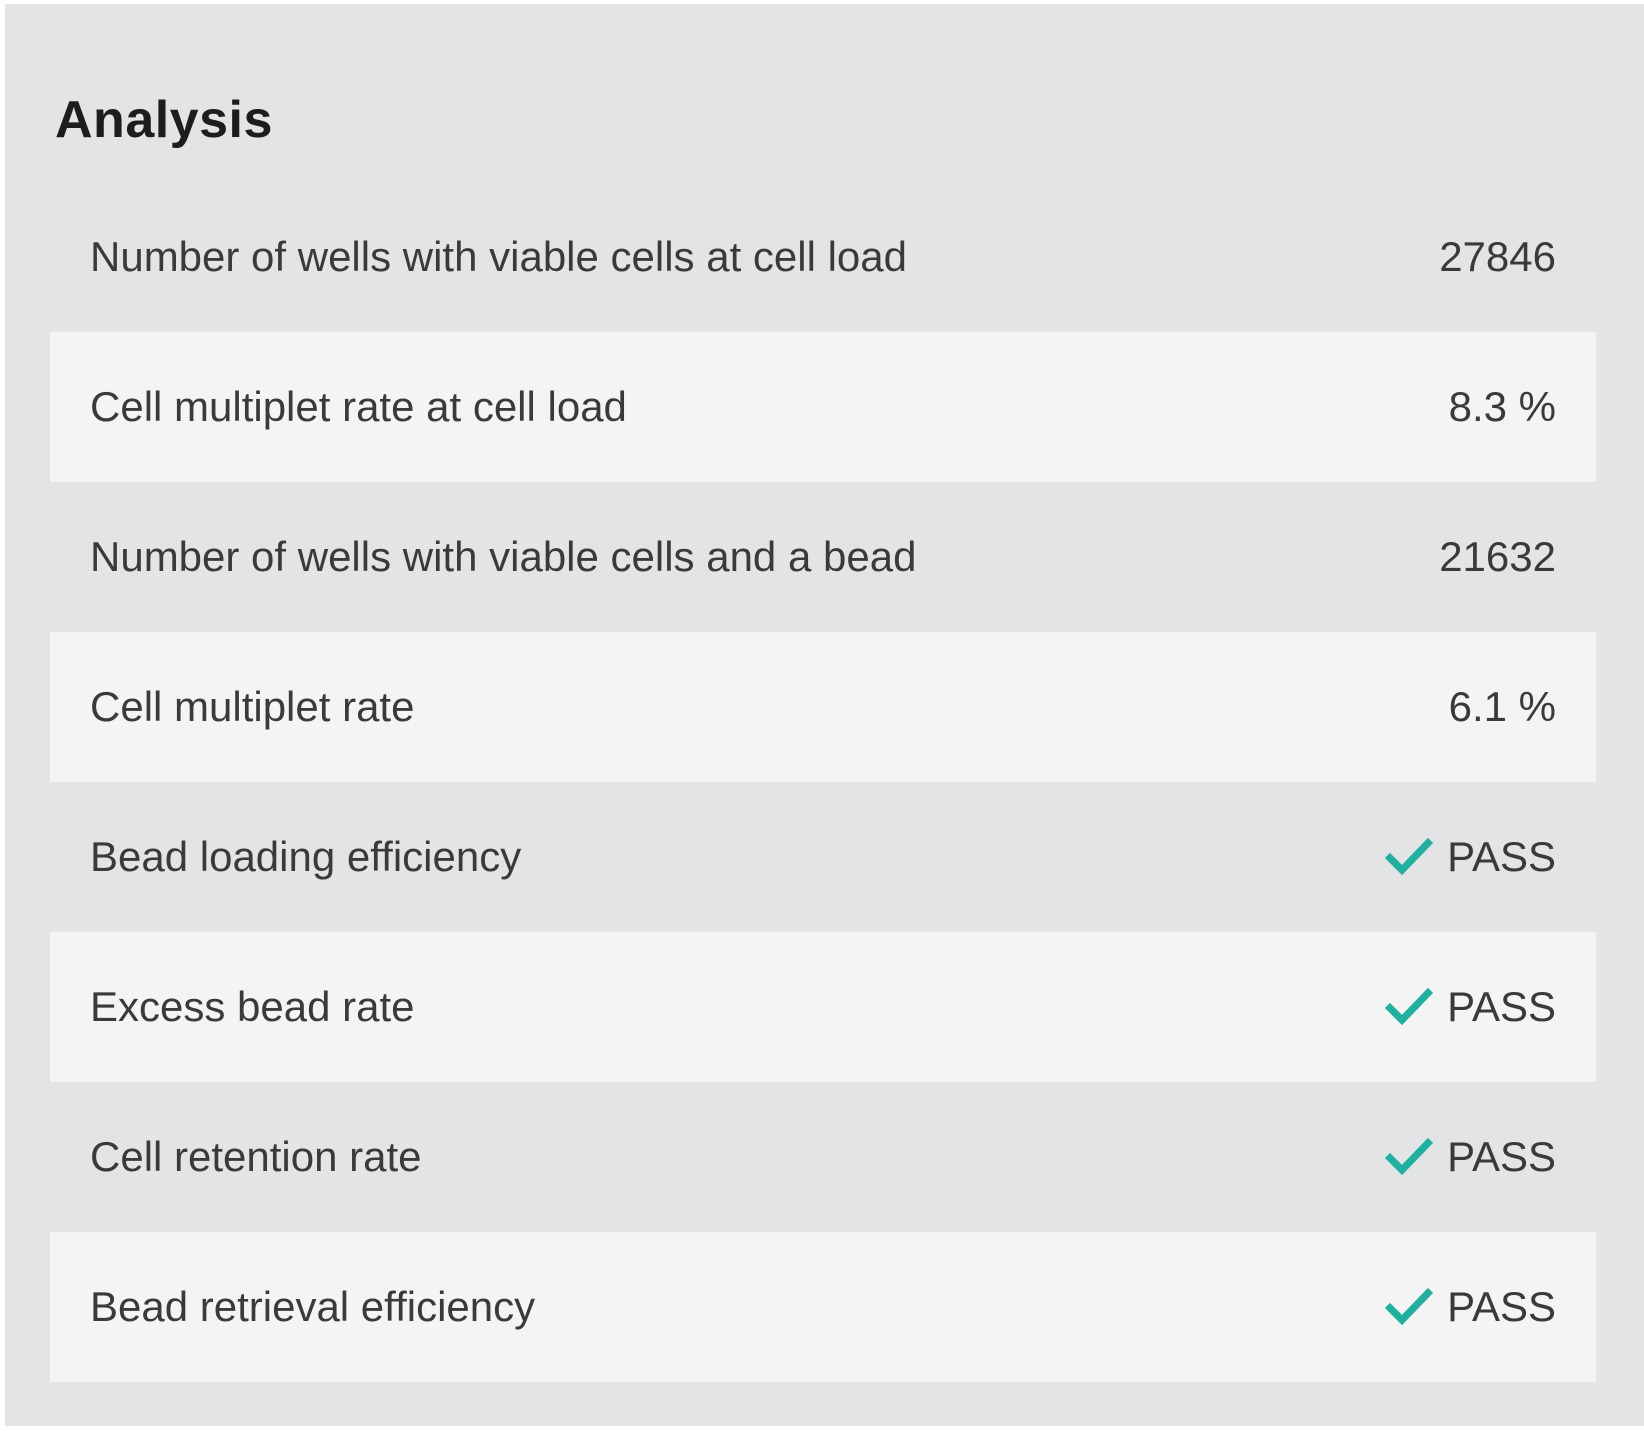 Image resolution: width=1644 pixels, height=1434 pixels. I want to click on table-row: Bead retrieval efficiency PASS, so click(823, 1307).